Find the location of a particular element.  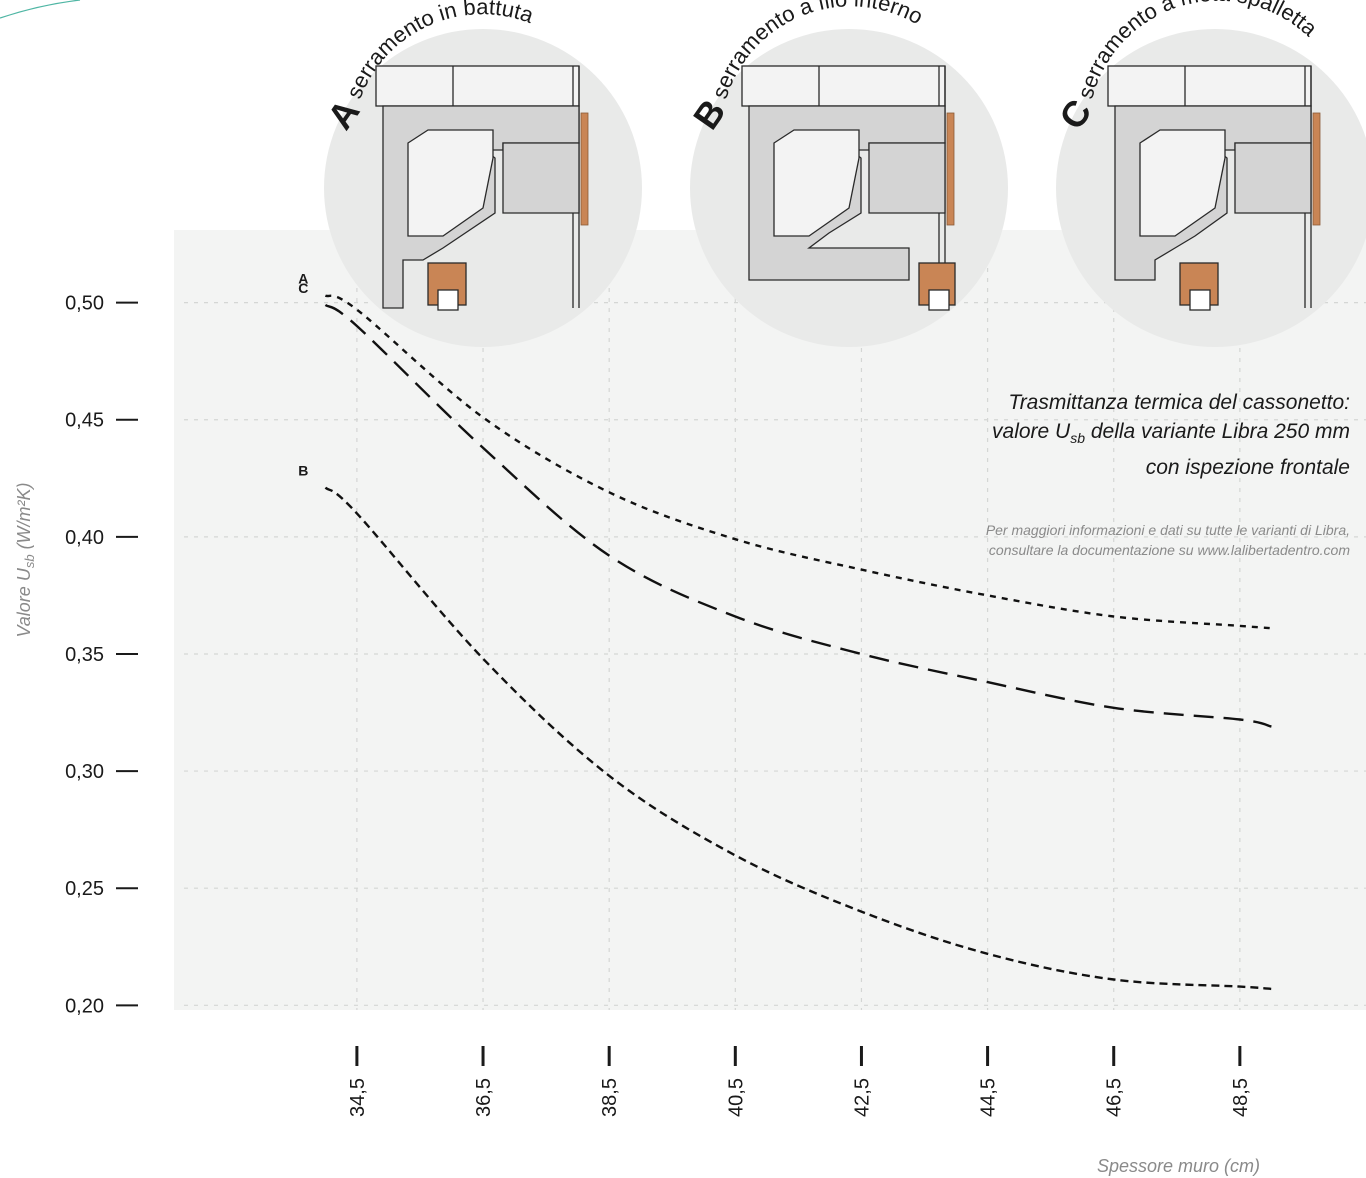

x-tick-label: 44,5 is located at coordinates (989, 1097).